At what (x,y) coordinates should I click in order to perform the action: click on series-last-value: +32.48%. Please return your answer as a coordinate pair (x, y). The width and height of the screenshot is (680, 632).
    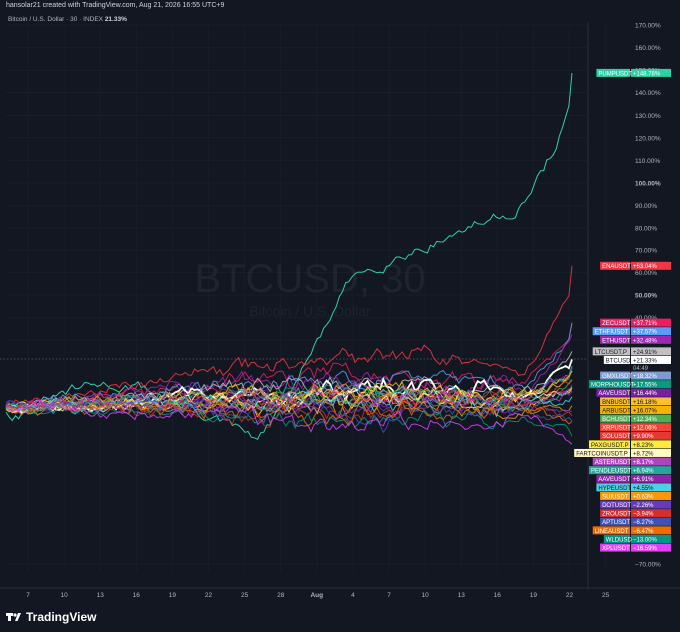
    Looking at the image, I should click on (645, 341).